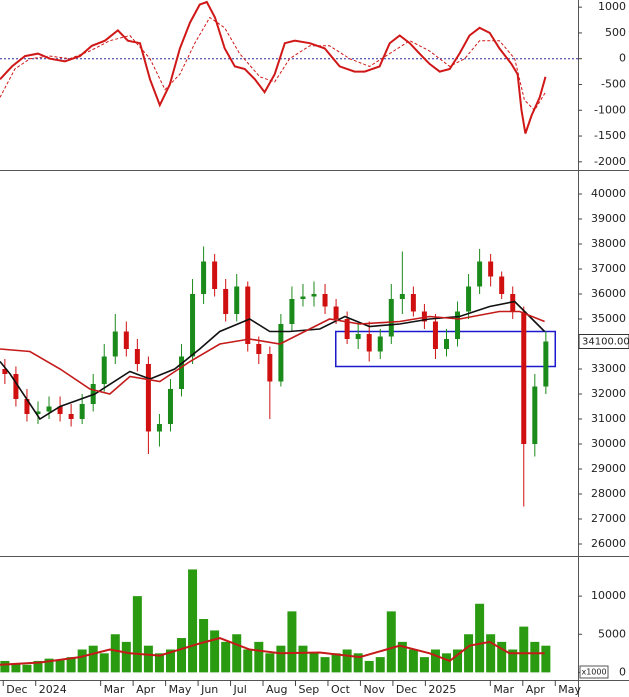 The image size is (629, 697). What do you see at coordinates (308, 689) in the screenshot?
I see `x-tick-label: Sep` at bounding box center [308, 689].